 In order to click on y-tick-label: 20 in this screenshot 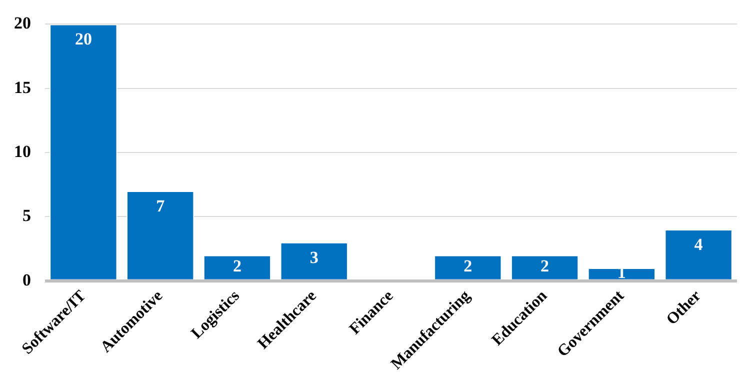, I will do `click(22, 23)`.